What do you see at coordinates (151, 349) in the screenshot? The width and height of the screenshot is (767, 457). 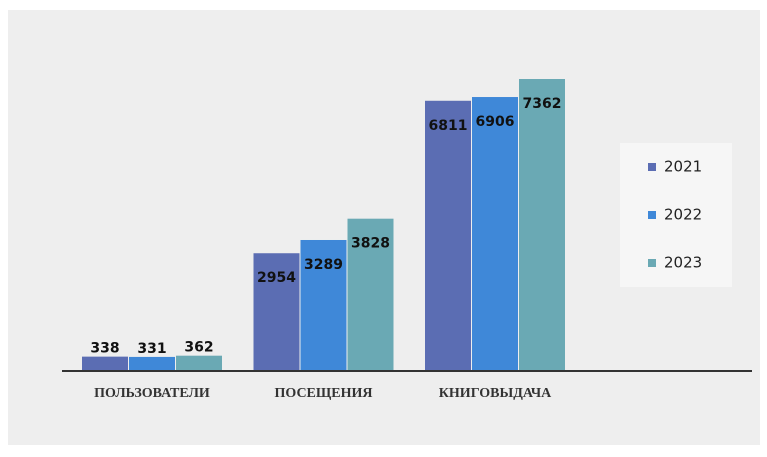 I see `data-label: 331` at bounding box center [151, 349].